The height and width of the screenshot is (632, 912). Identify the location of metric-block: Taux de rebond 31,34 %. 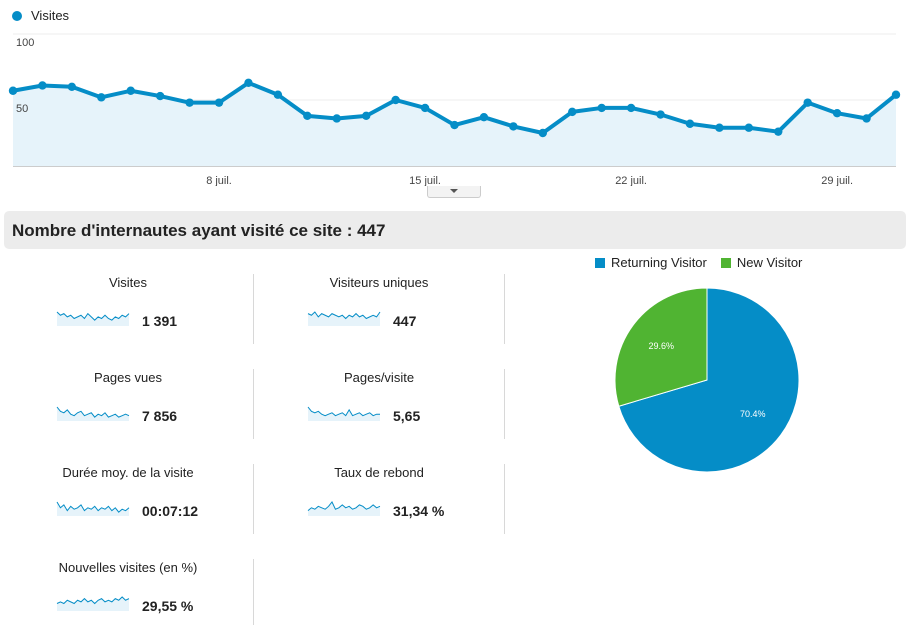
(379, 501).